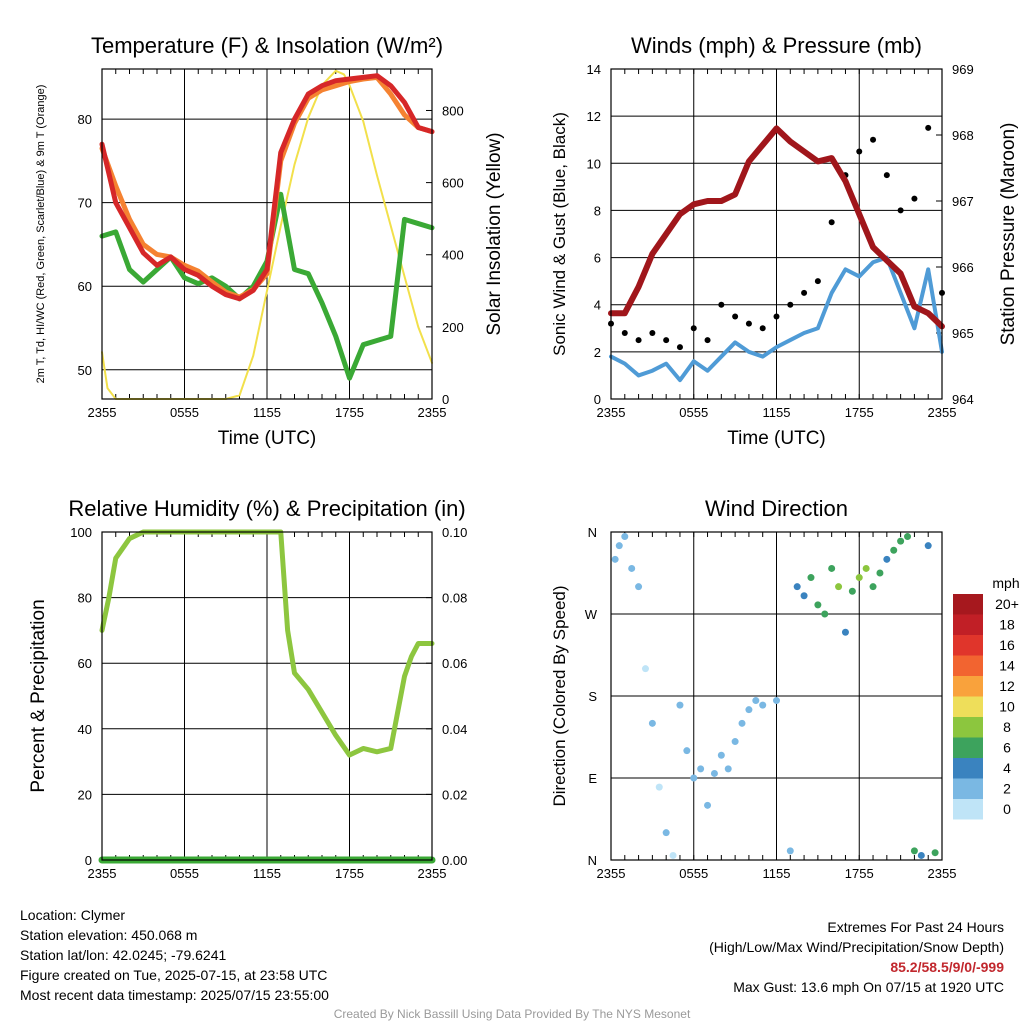 This screenshot has height=1024, width=1024. What do you see at coordinates (1007, 707) in the screenshot?
I see `legend-label: 10` at bounding box center [1007, 707].